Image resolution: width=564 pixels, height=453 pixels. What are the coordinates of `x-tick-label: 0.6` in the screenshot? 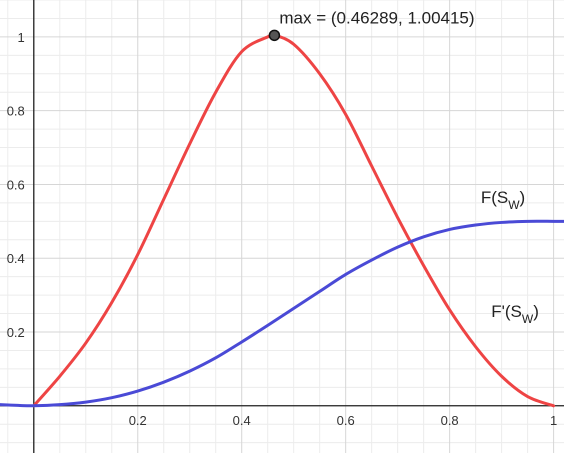 It's located at (346, 420).